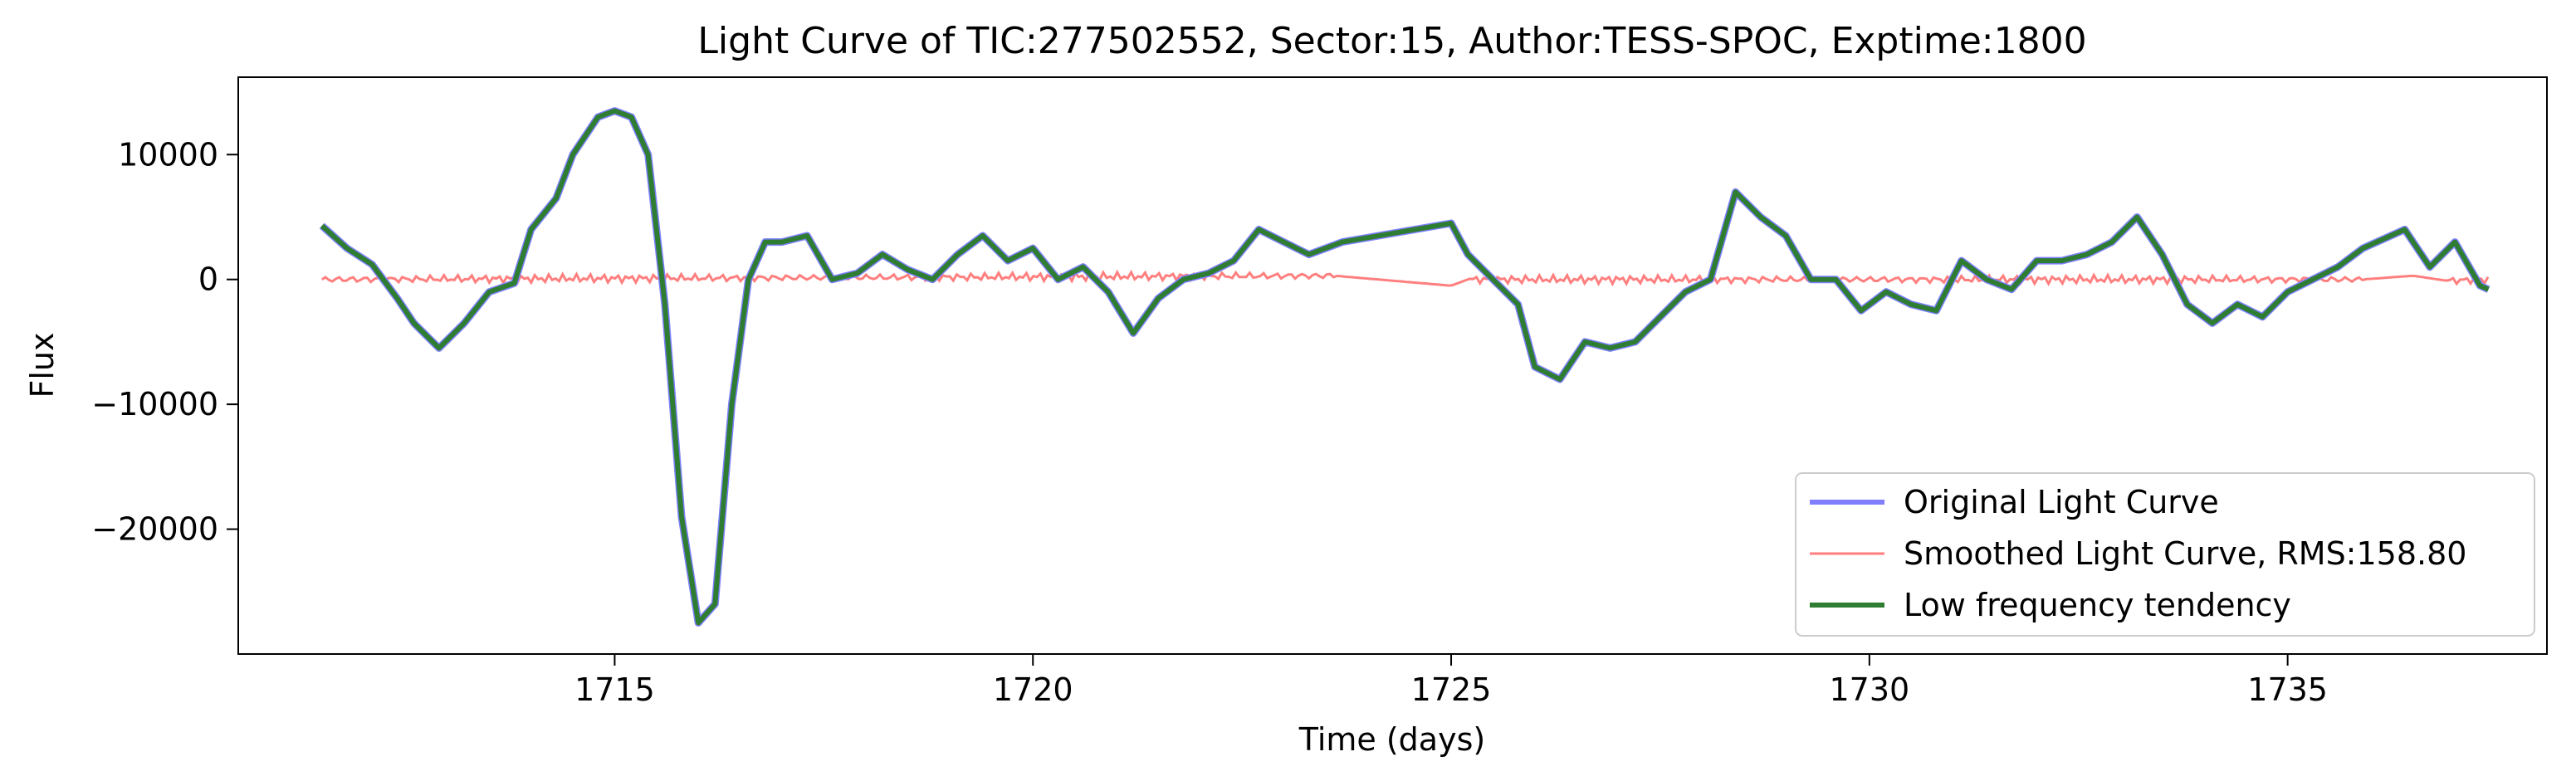 The image size is (2576, 781). I want to click on legend-label-low-frequency: Low frequency tendency, so click(2097, 605).